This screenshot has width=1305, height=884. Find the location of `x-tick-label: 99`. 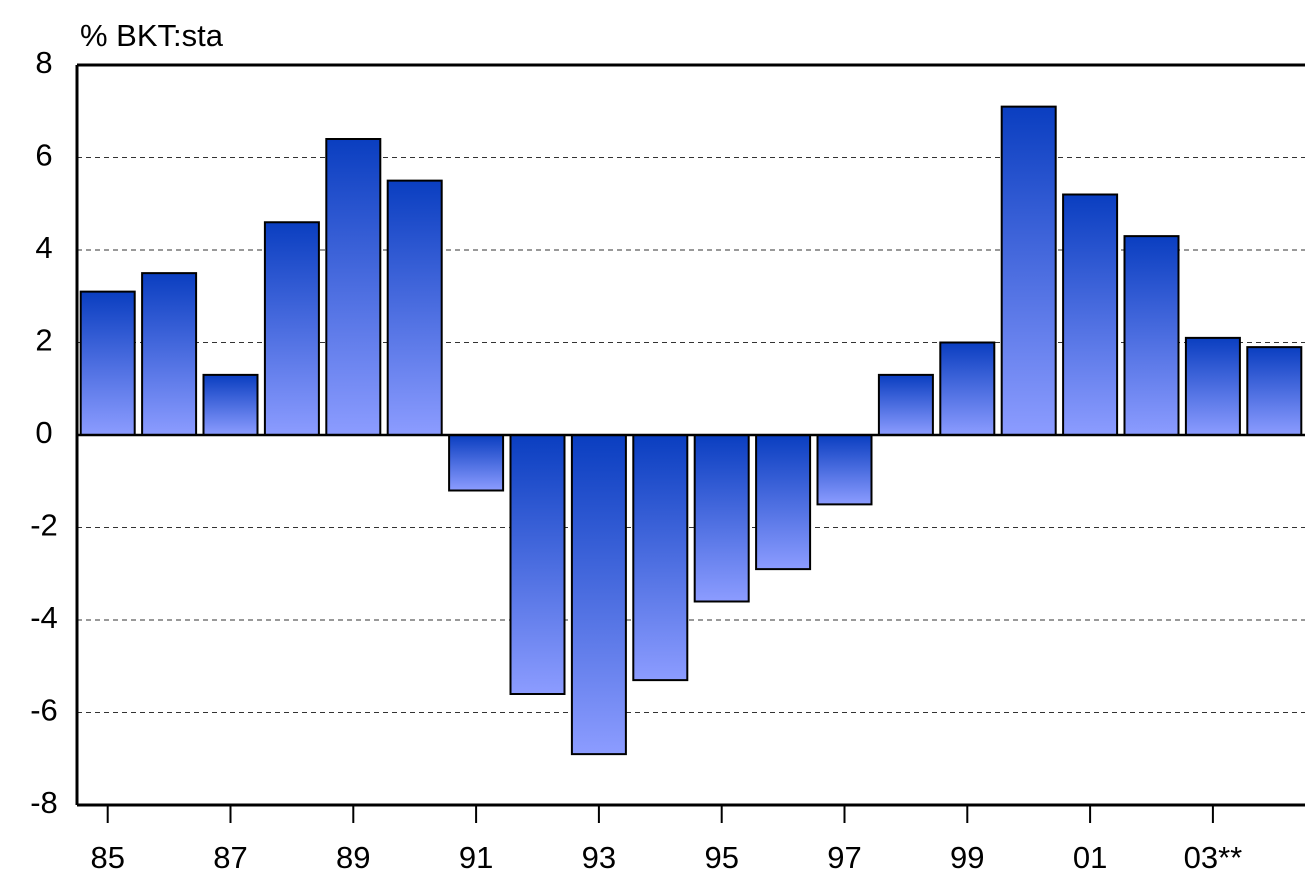

x-tick-label: 99 is located at coordinates (967, 857).